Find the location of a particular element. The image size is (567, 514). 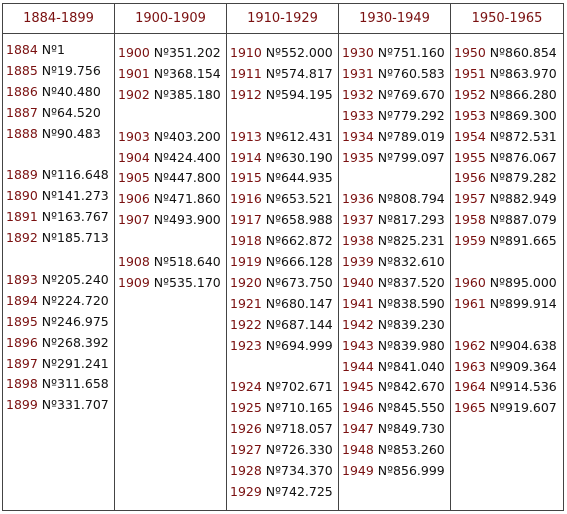

year-label: 1943 is located at coordinates (358, 345).